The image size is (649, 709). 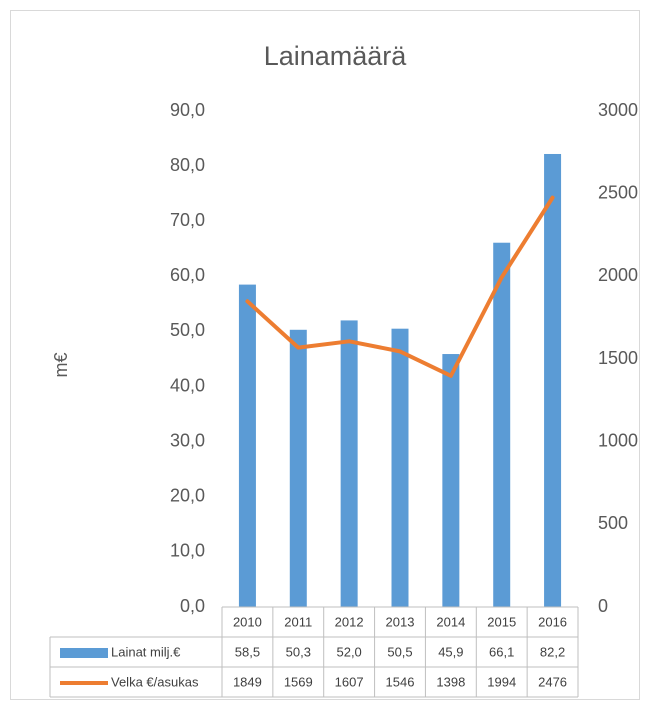 I want to click on table-value: 66,1, so click(x=501, y=651).